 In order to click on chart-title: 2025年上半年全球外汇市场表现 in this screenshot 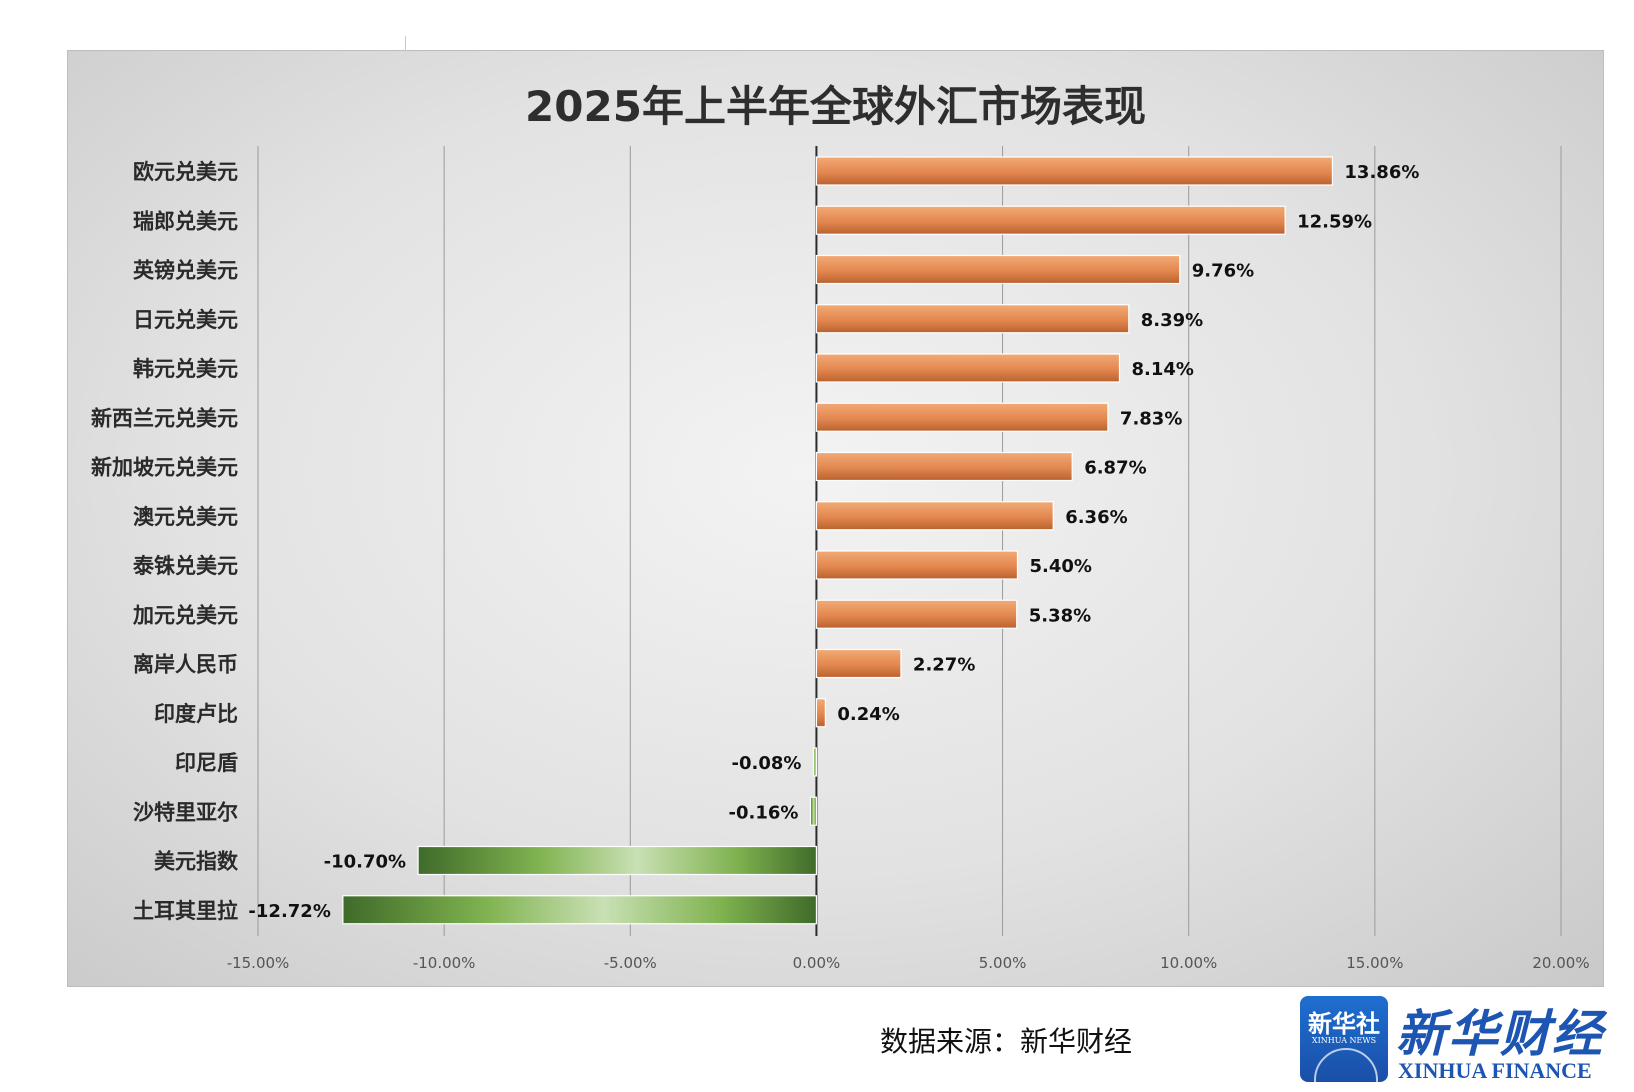, I will do `click(835, 106)`.